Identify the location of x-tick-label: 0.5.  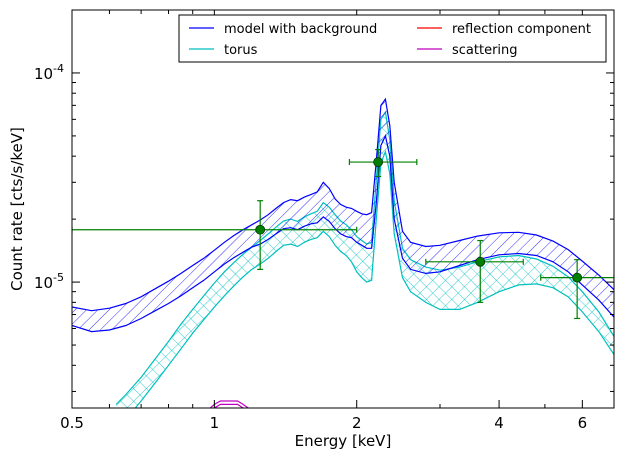
(72, 423).